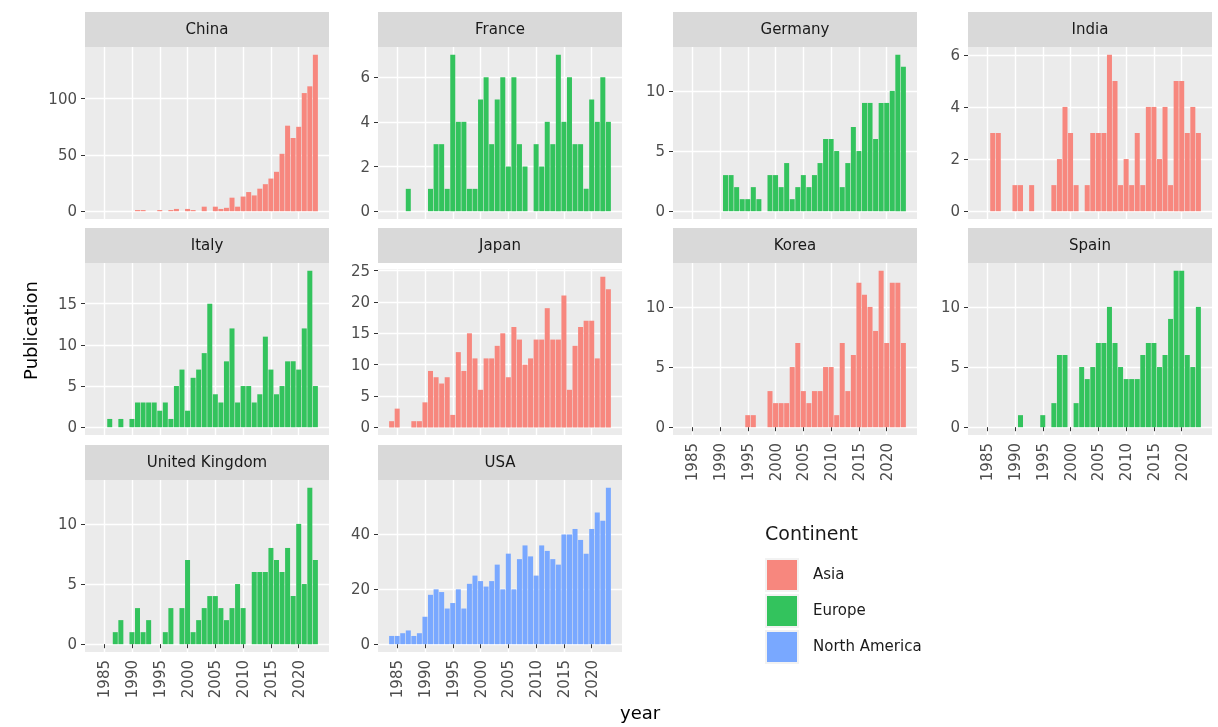  I want to click on chart-title: Germany, so click(795, 29).